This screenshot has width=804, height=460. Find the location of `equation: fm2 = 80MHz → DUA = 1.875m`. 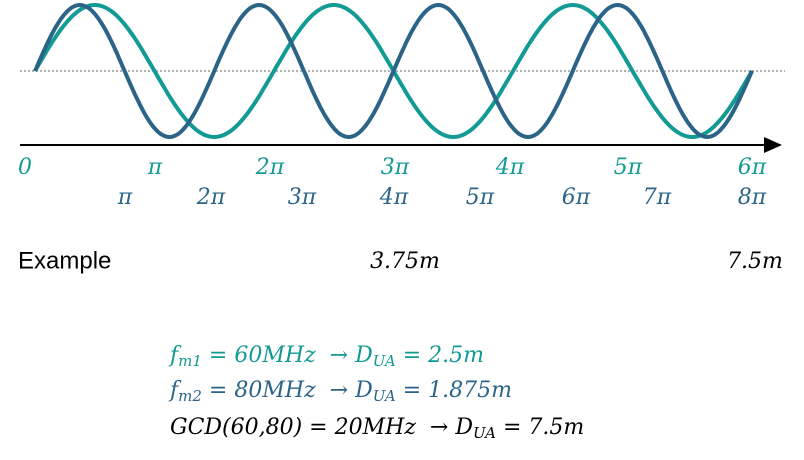

equation: fm2 = 80MHz → DUA = 1.875m is located at coordinates (340, 391).